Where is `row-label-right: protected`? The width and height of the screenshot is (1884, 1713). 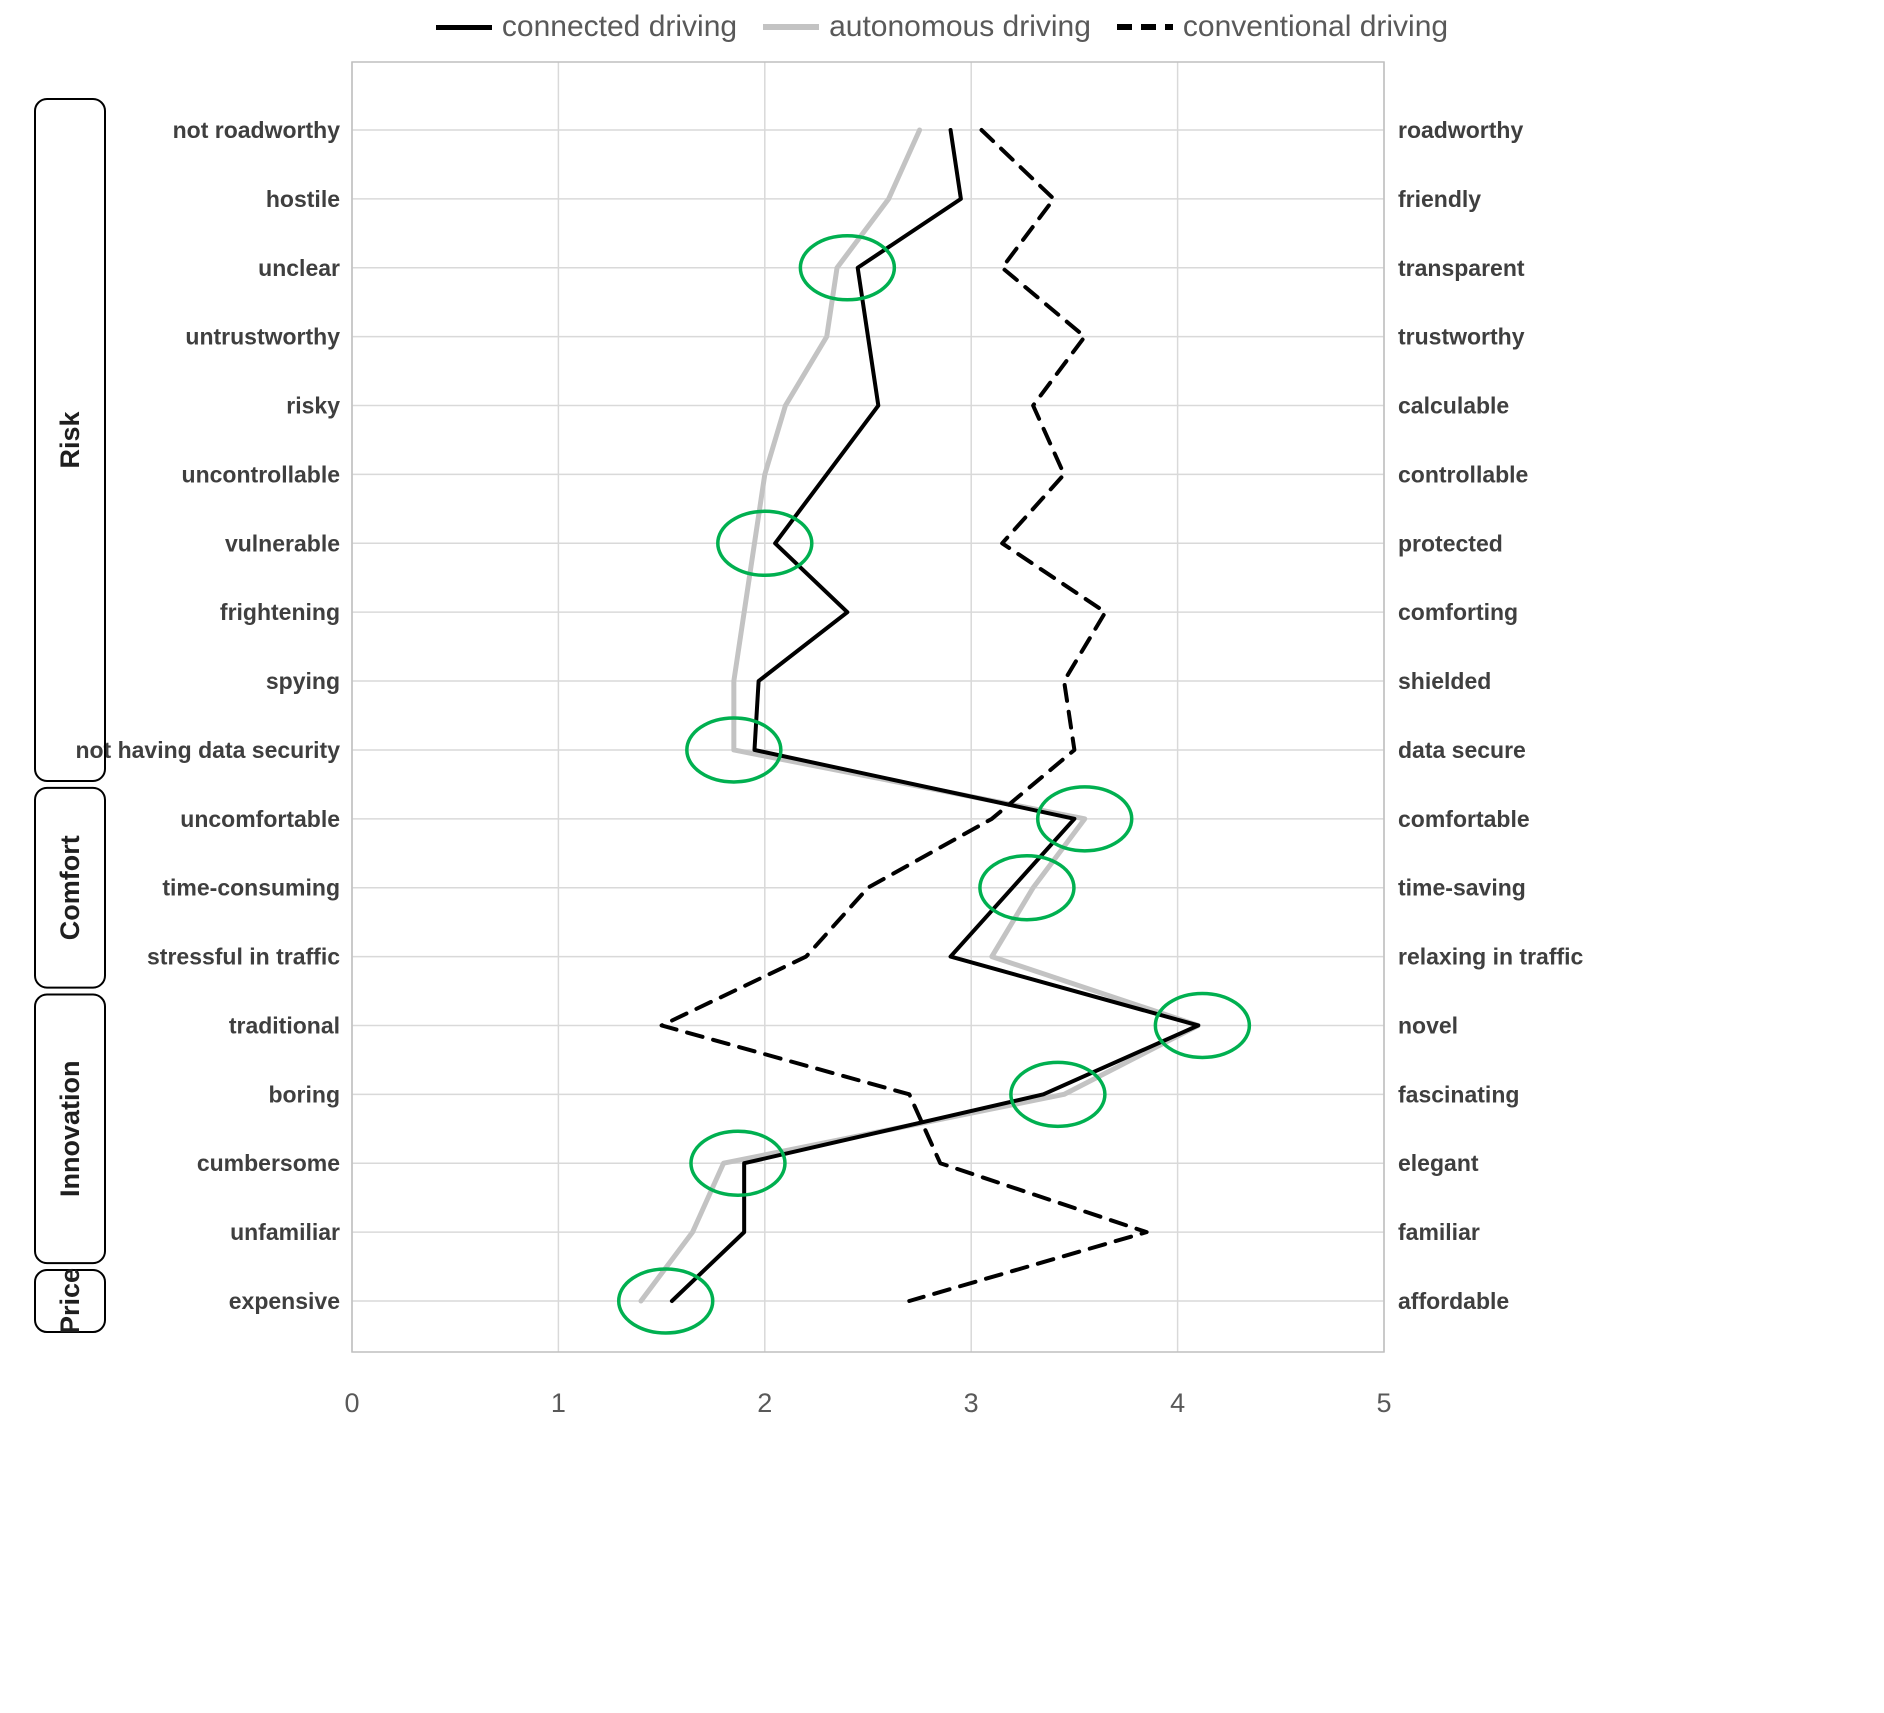 row-label-right: protected is located at coordinates (1450, 543).